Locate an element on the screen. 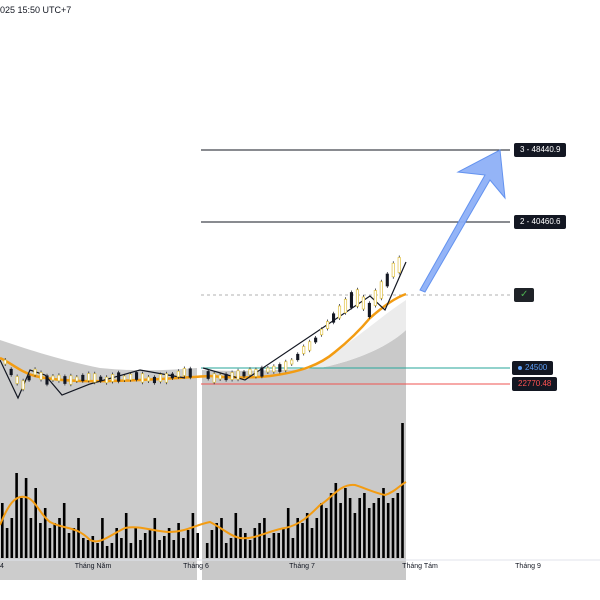 Image resolution: width=600 pixels, height=600 pixels. target-arrow is located at coordinates (462, 221).